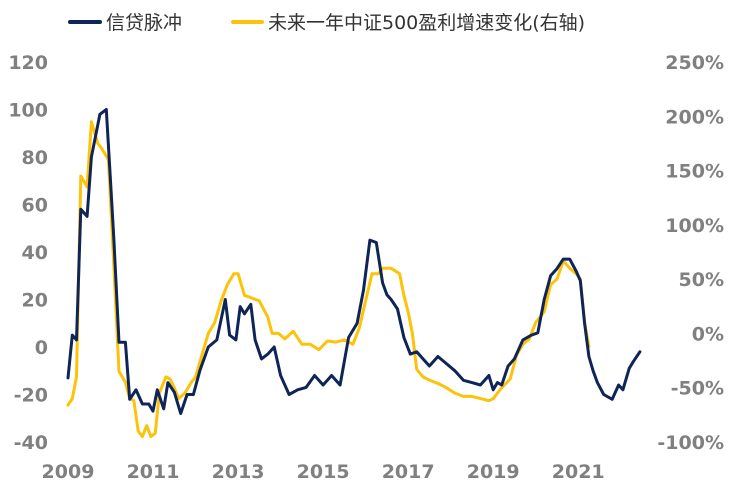 Image resolution: width=747 pixels, height=489 pixels. I want to click on x-axis: 2009 2011 2013 2015 2017 2019 2021, so click(323, 472).